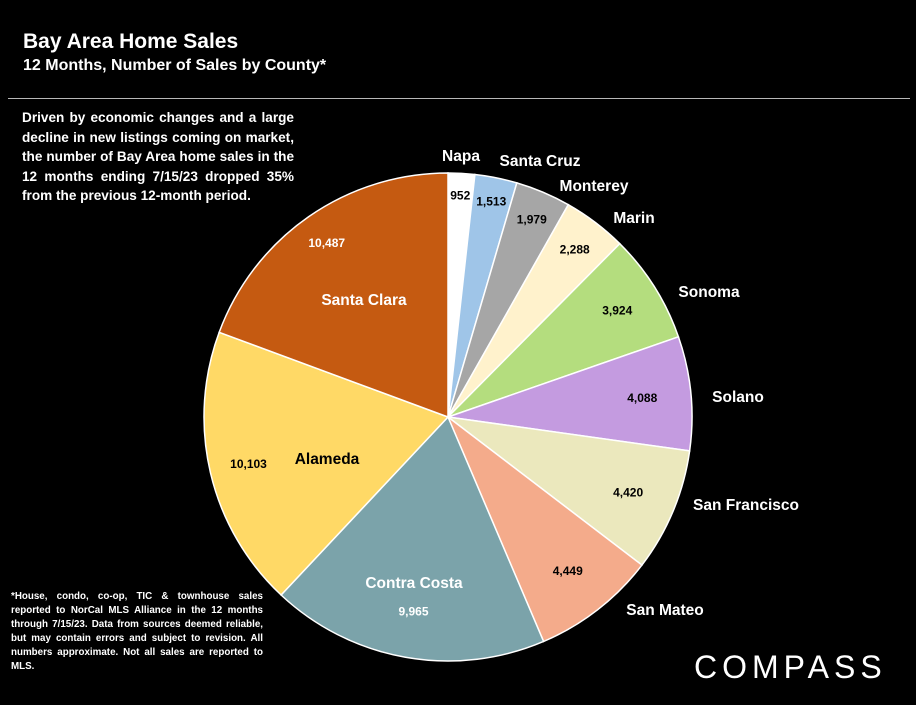 This screenshot has width=916, height=705. Describe the element at coordinates (746, 505) in the screenshot. I see `category-label-san-francisco: San Francisco` at that location.